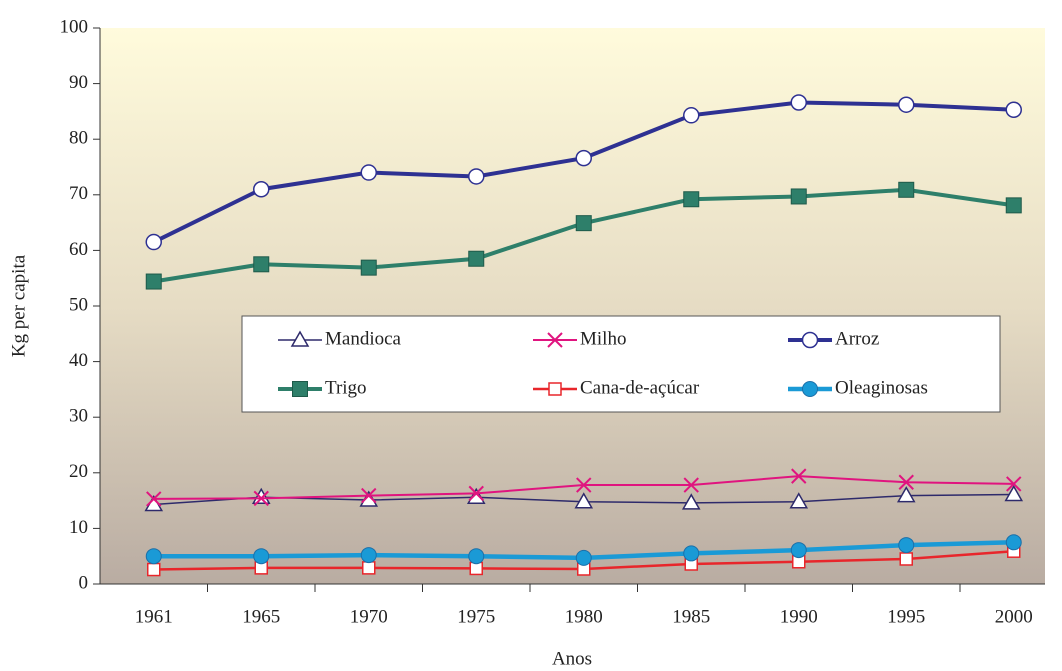  Describe the element at coordinates (84, 582) in the screenshot. I see `y-tick-label: 0` at that location.